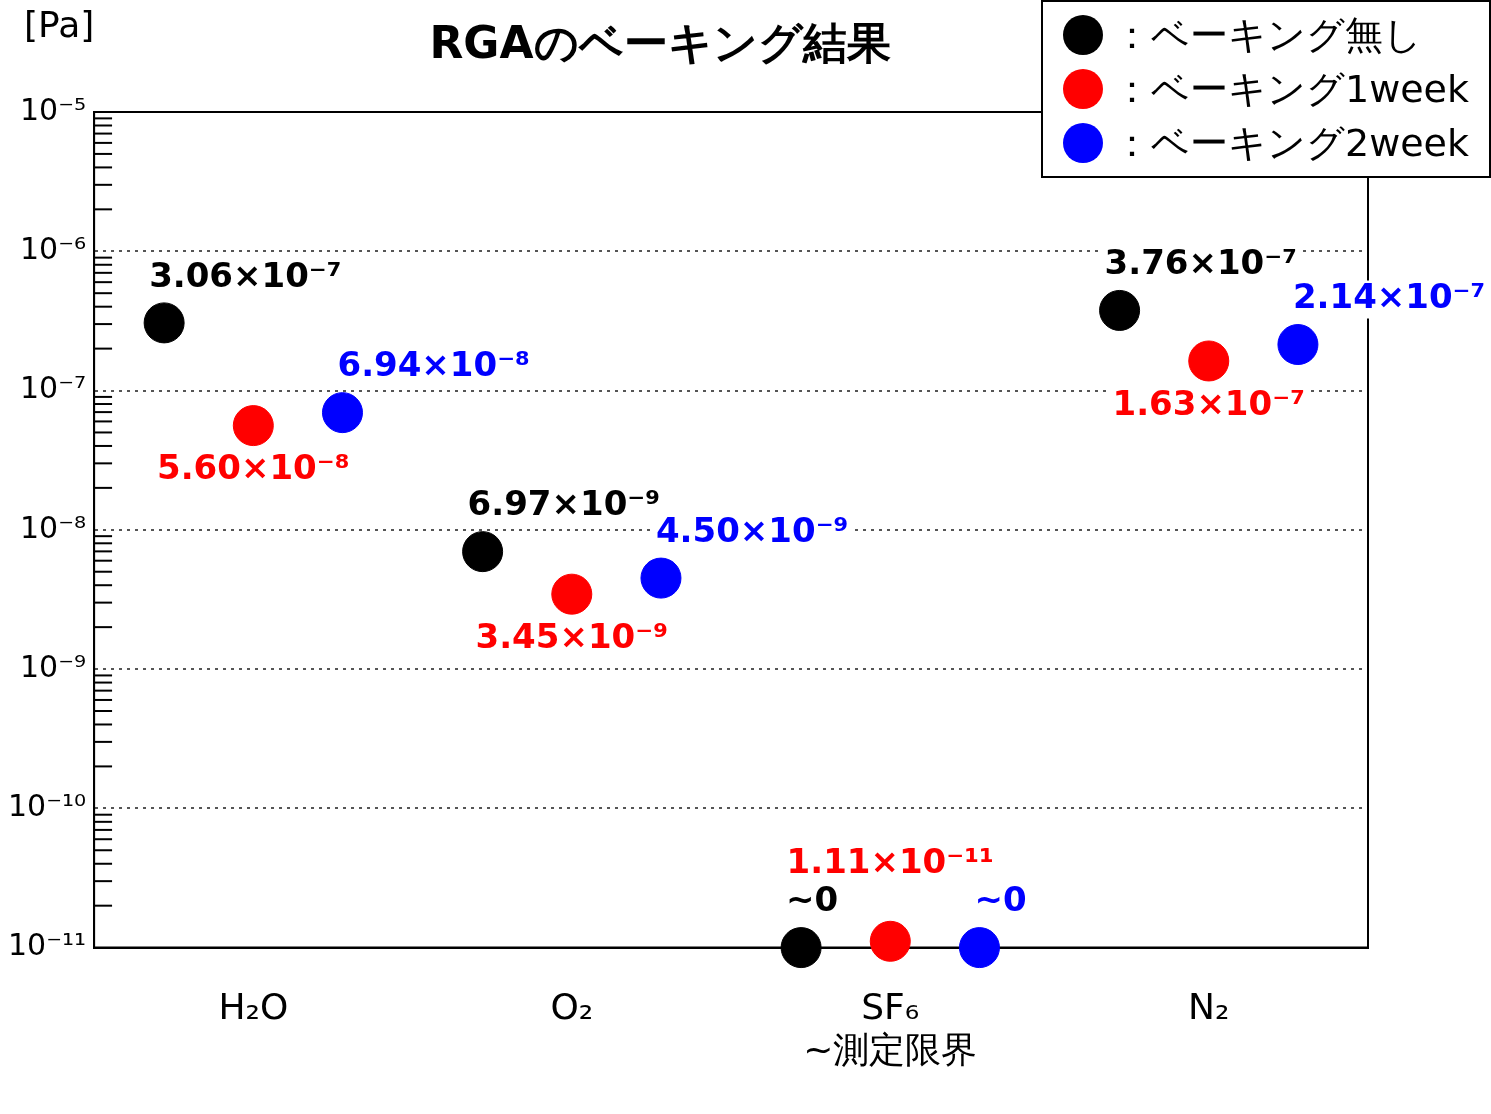 The height and width of the screenshot is (1114, 1491). Describe the element at coordinates (1209, 1006) in the screenshot. I see `x-tick-label: N₂` at that location.